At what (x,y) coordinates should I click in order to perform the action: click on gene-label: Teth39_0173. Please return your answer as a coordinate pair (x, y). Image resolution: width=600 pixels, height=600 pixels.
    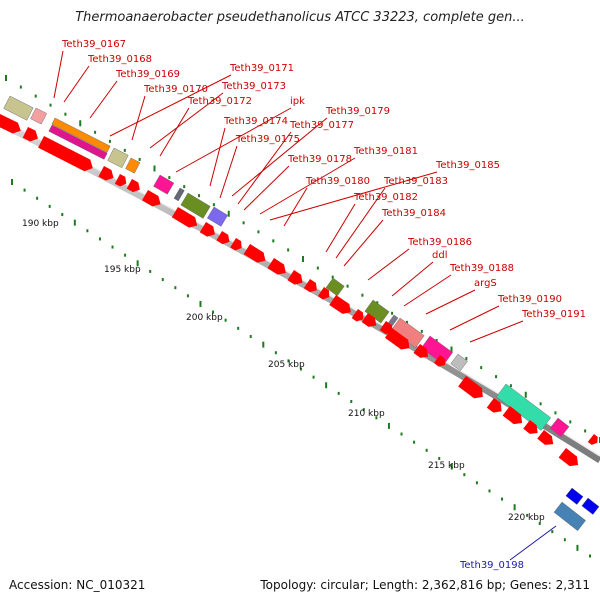
    Looking at the image, I should click on (253, 86).